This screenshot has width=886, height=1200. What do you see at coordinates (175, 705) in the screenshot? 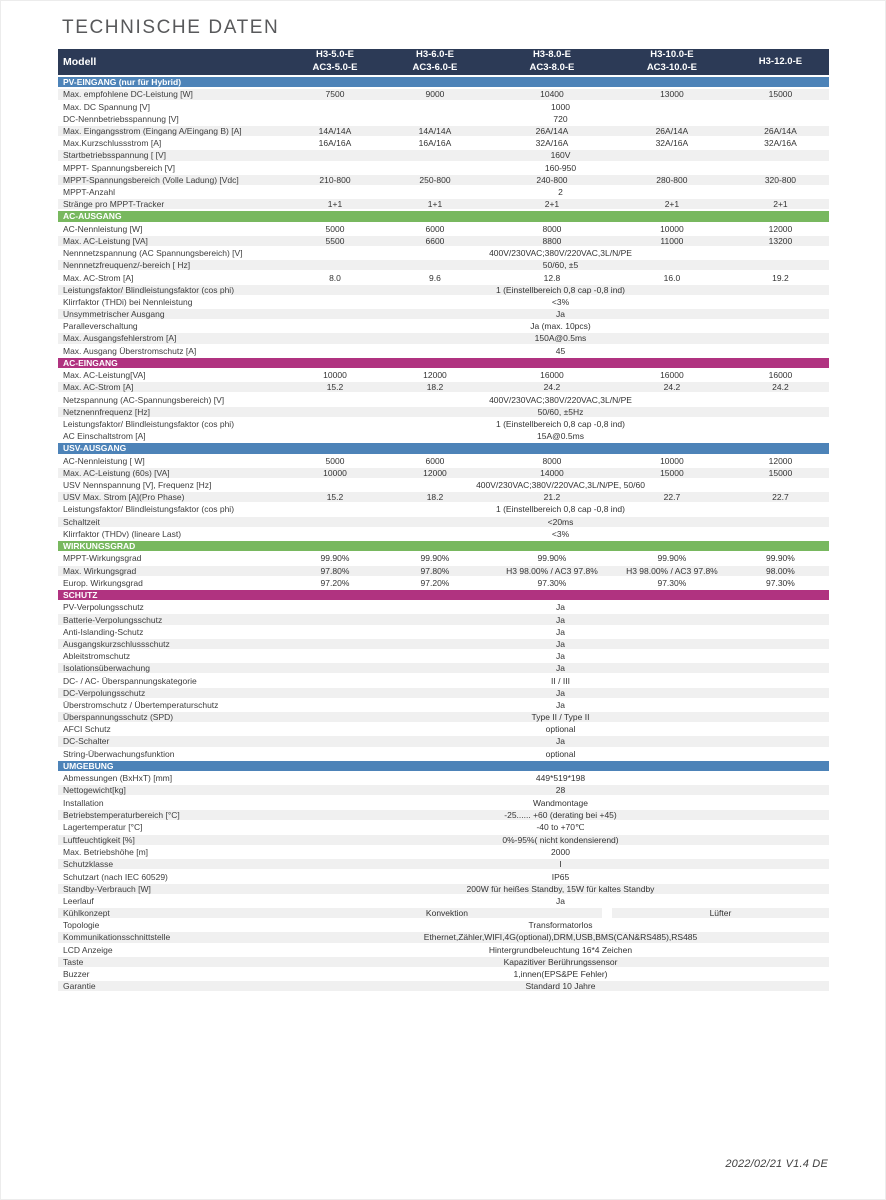
I see `spec-row-label: Überstromschutz / Übertemperaturschutz` at bounding box center [175, 705].